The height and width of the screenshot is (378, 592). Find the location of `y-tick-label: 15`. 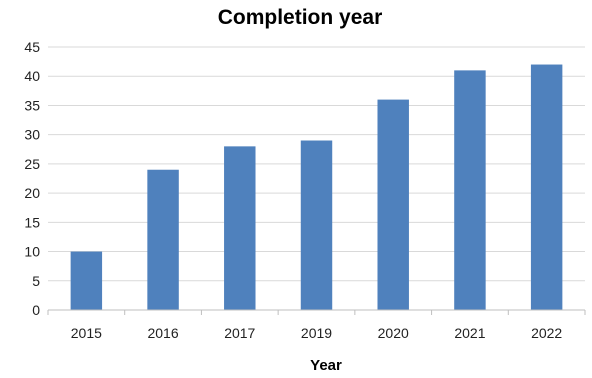

y-tick-label: 15 is located at coordinates (32, 222).